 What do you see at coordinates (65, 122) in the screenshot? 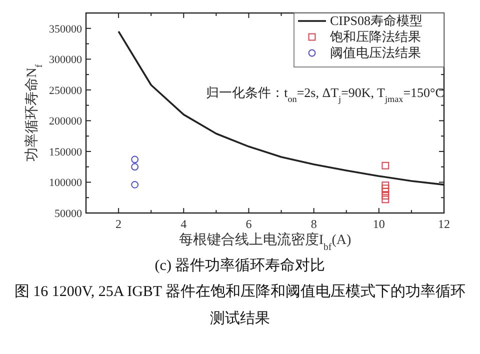
I see `y-tick-label: 200000` at bounding box center [65, 122].